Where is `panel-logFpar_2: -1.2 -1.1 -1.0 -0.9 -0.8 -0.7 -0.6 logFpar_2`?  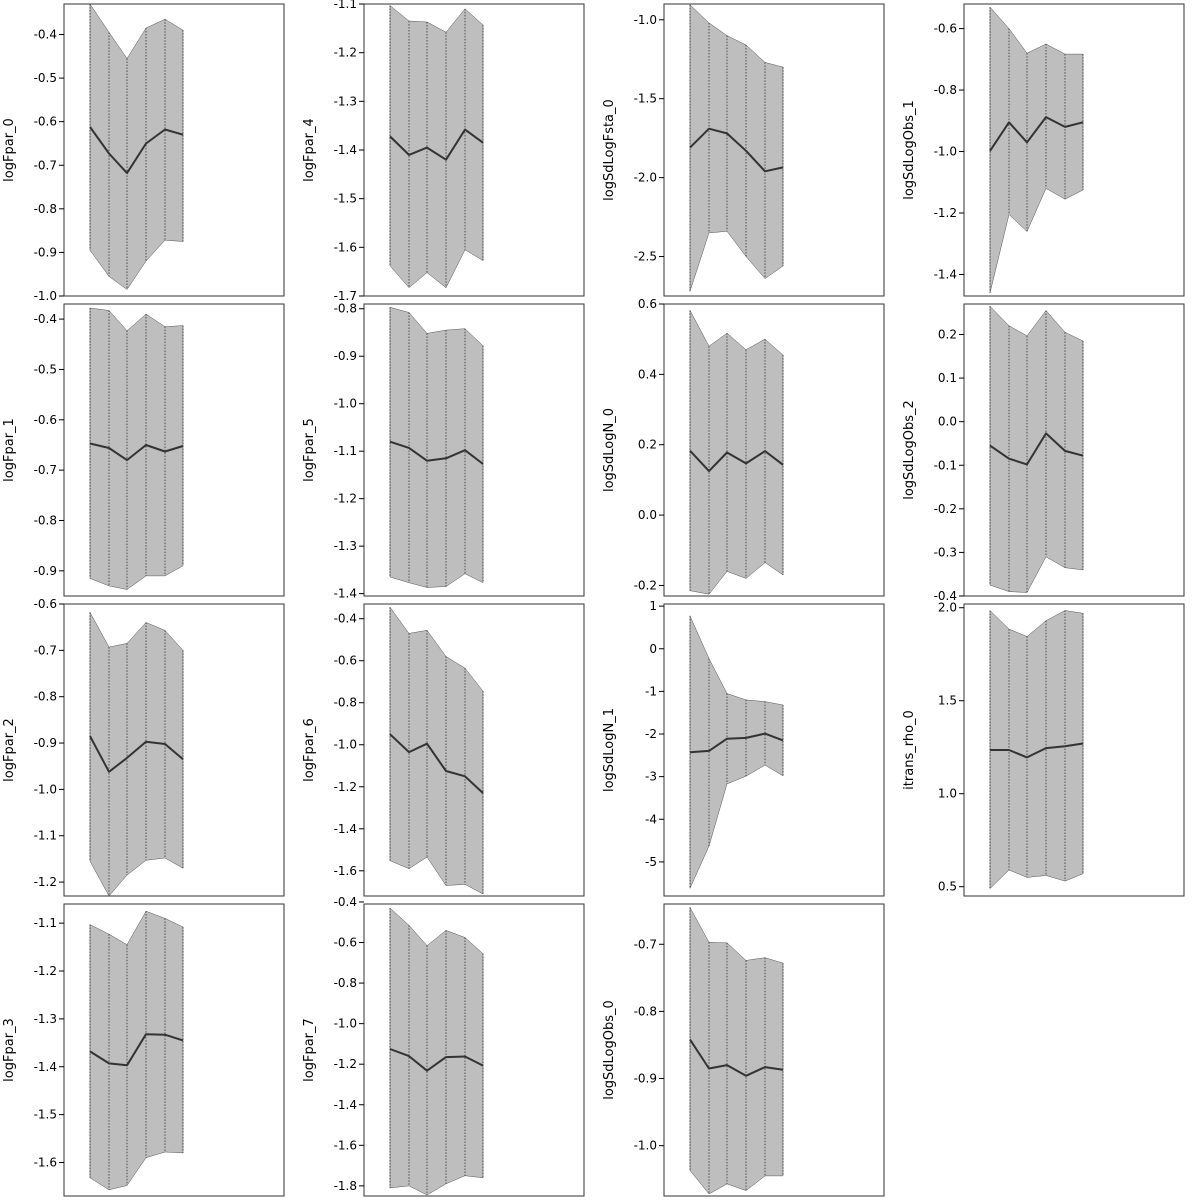 panel-logFpar_2: -1.2 -1.1 -1.0 -0.9 -0.8 -0.7 -0.6 logFpar_2 is located at coordinates (143, 747).